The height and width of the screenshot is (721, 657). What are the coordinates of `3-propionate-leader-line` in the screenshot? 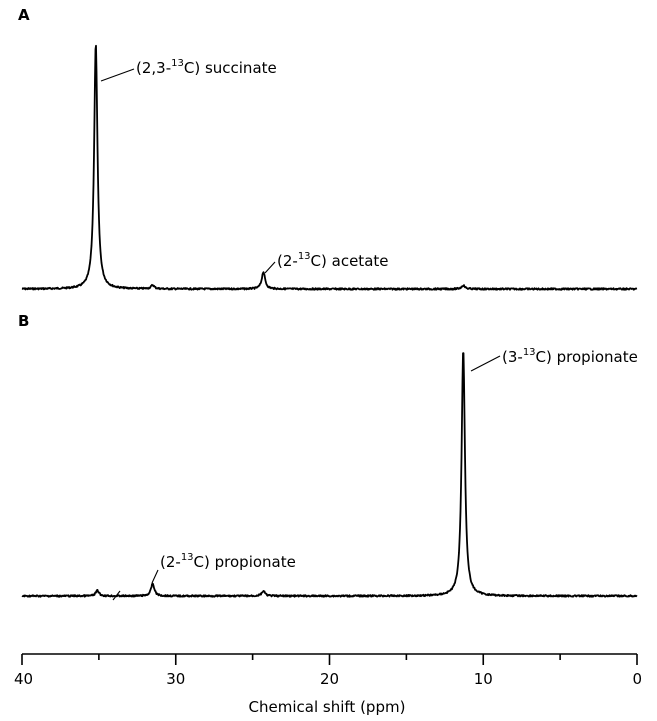 It's located at (485, 363).